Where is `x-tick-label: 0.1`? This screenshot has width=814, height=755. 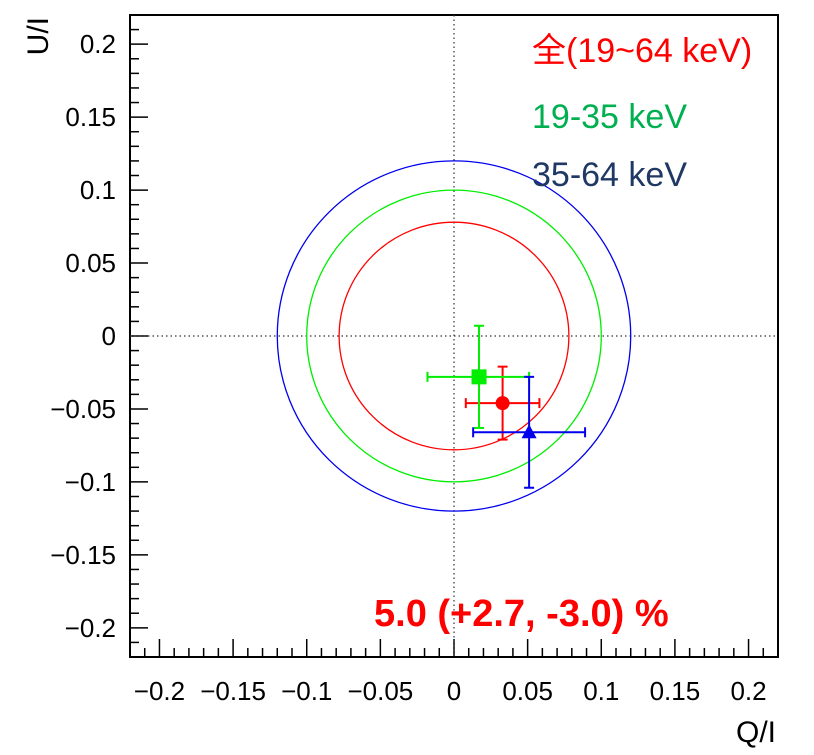 x-tick-label: 0.1 is located at coordinates (601, 691).